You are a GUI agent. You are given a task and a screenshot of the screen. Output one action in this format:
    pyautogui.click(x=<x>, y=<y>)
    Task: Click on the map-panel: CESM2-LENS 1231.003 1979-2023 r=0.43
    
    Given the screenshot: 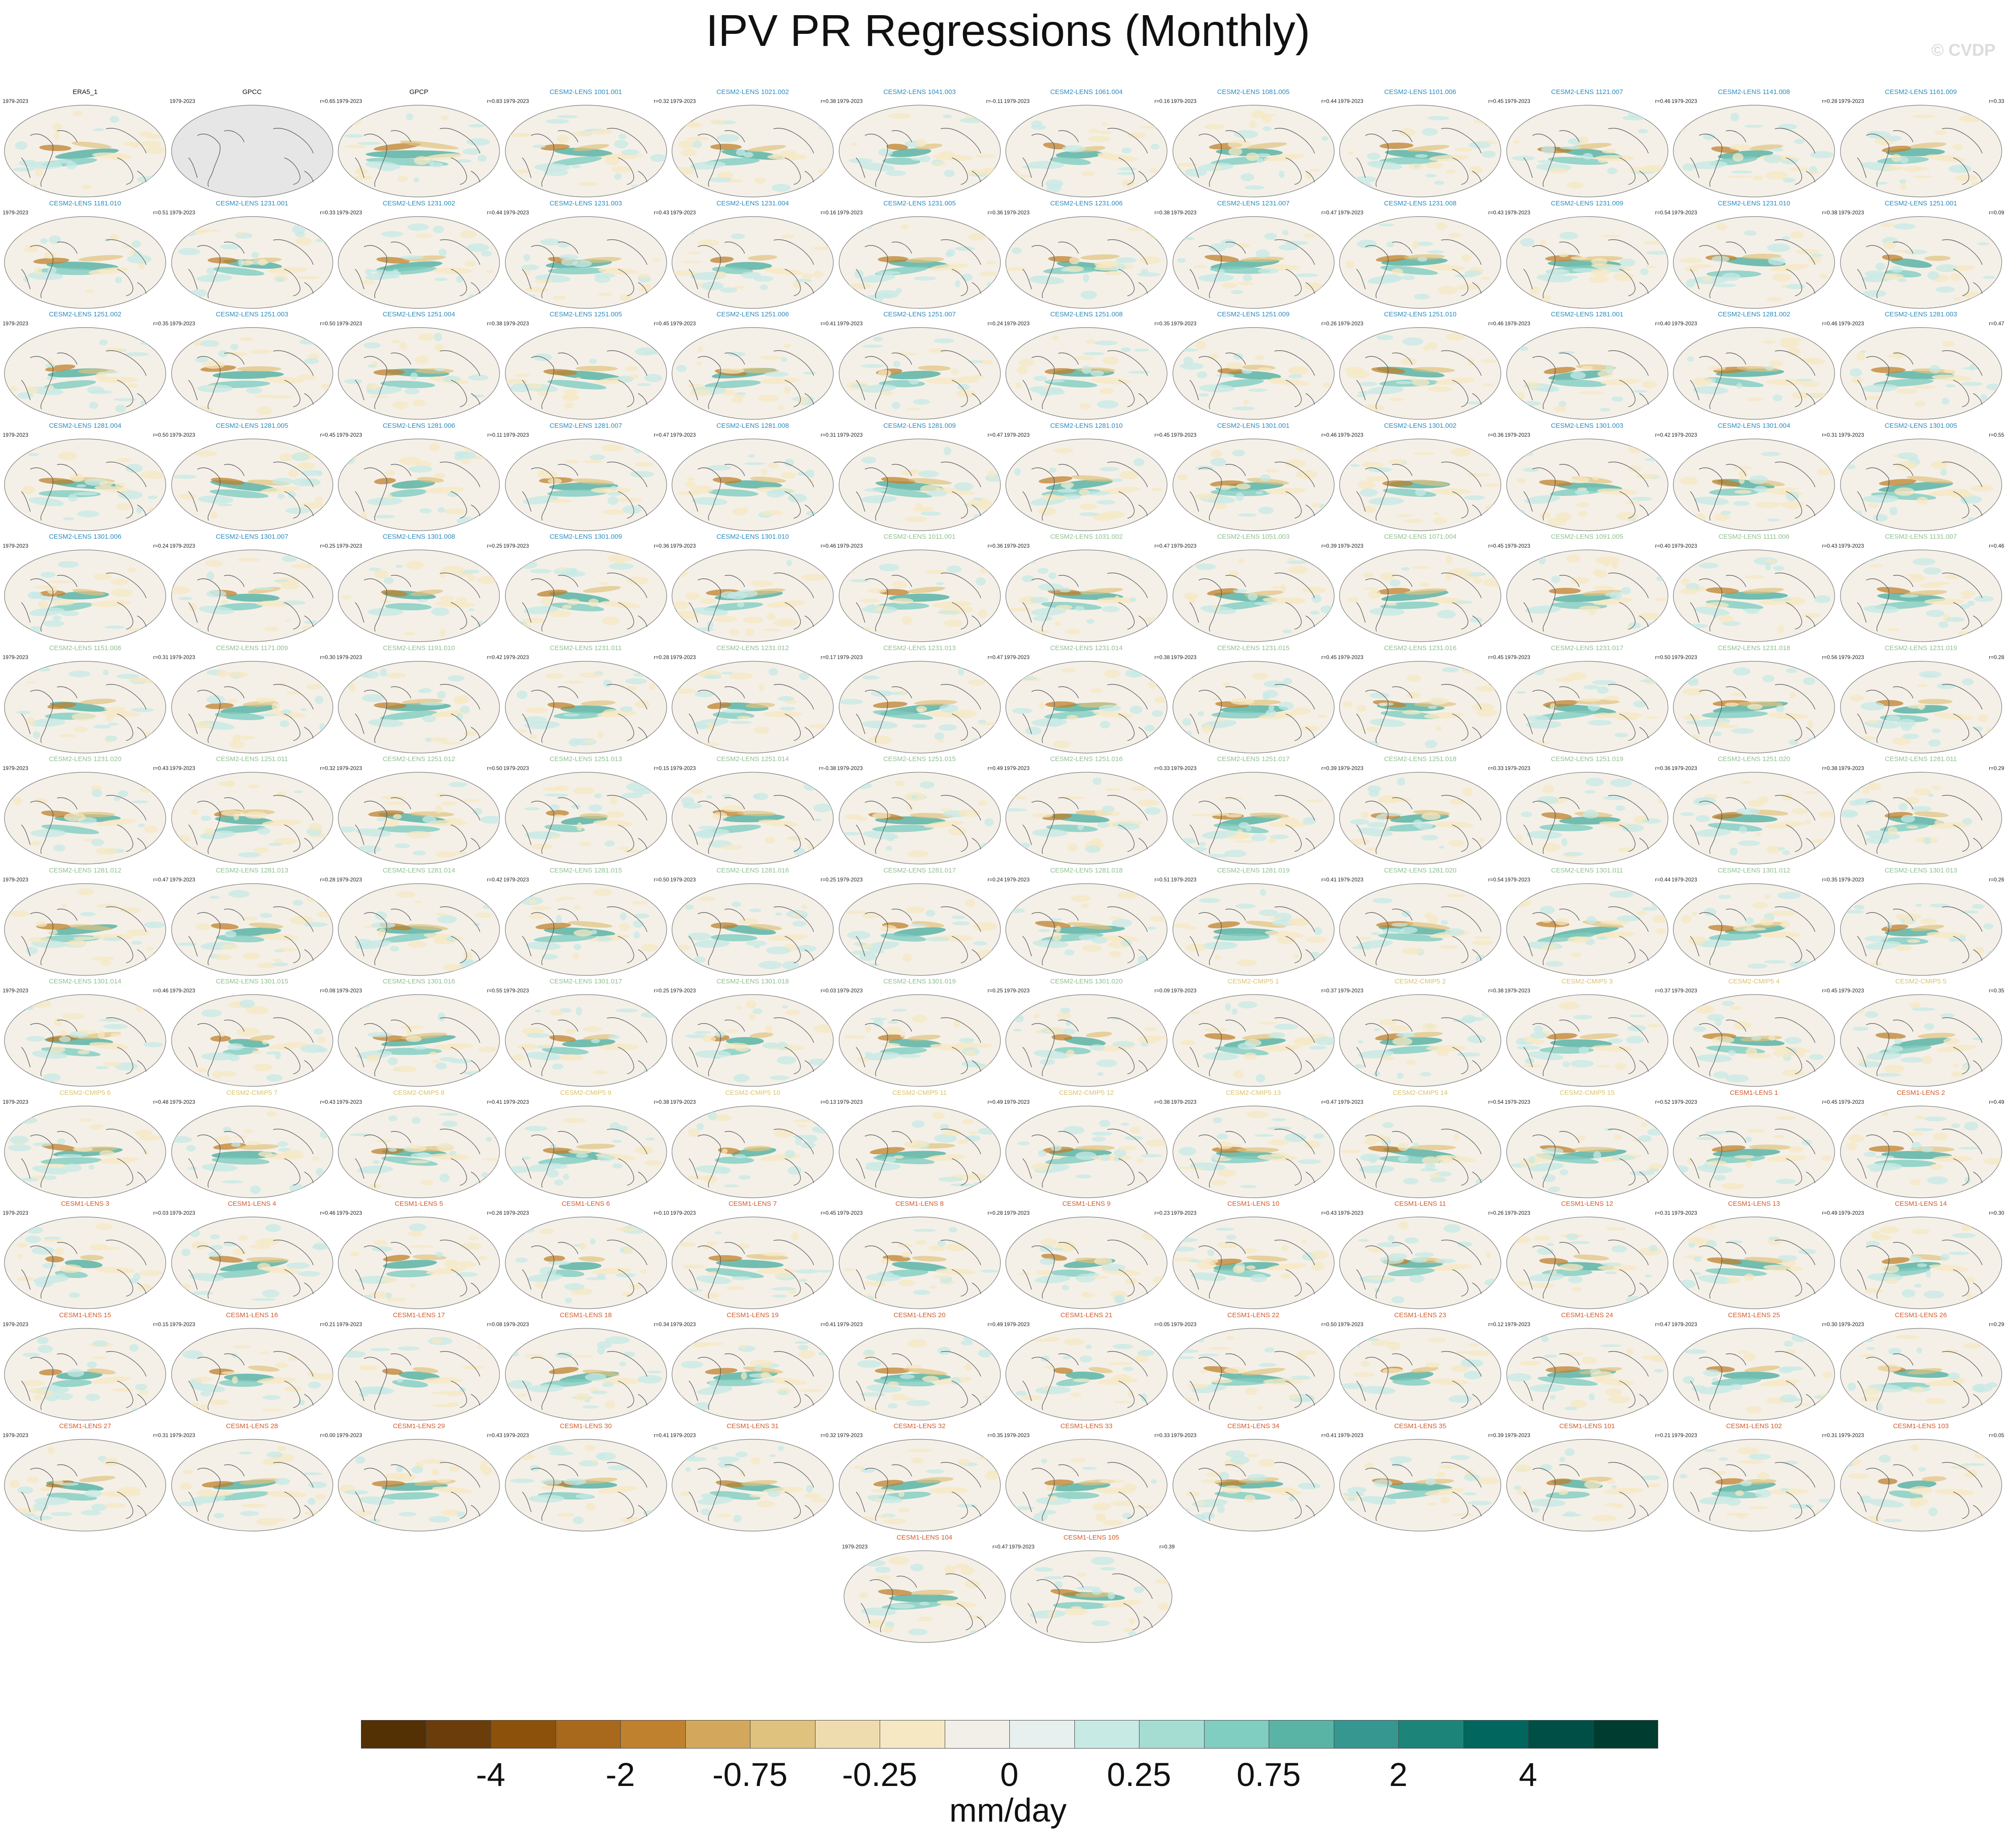 What is the action you would take?
    pyautogui.click(x=586, y=255)
    